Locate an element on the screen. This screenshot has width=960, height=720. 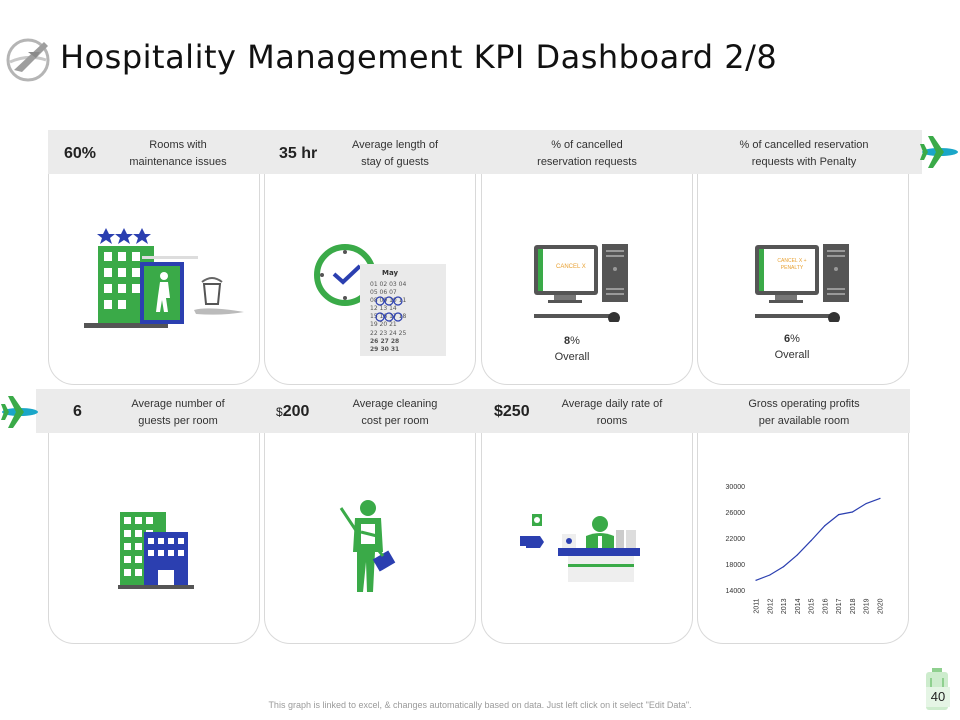
kpi-value-daily-rate: $250 is located at coordinates (512, 411).